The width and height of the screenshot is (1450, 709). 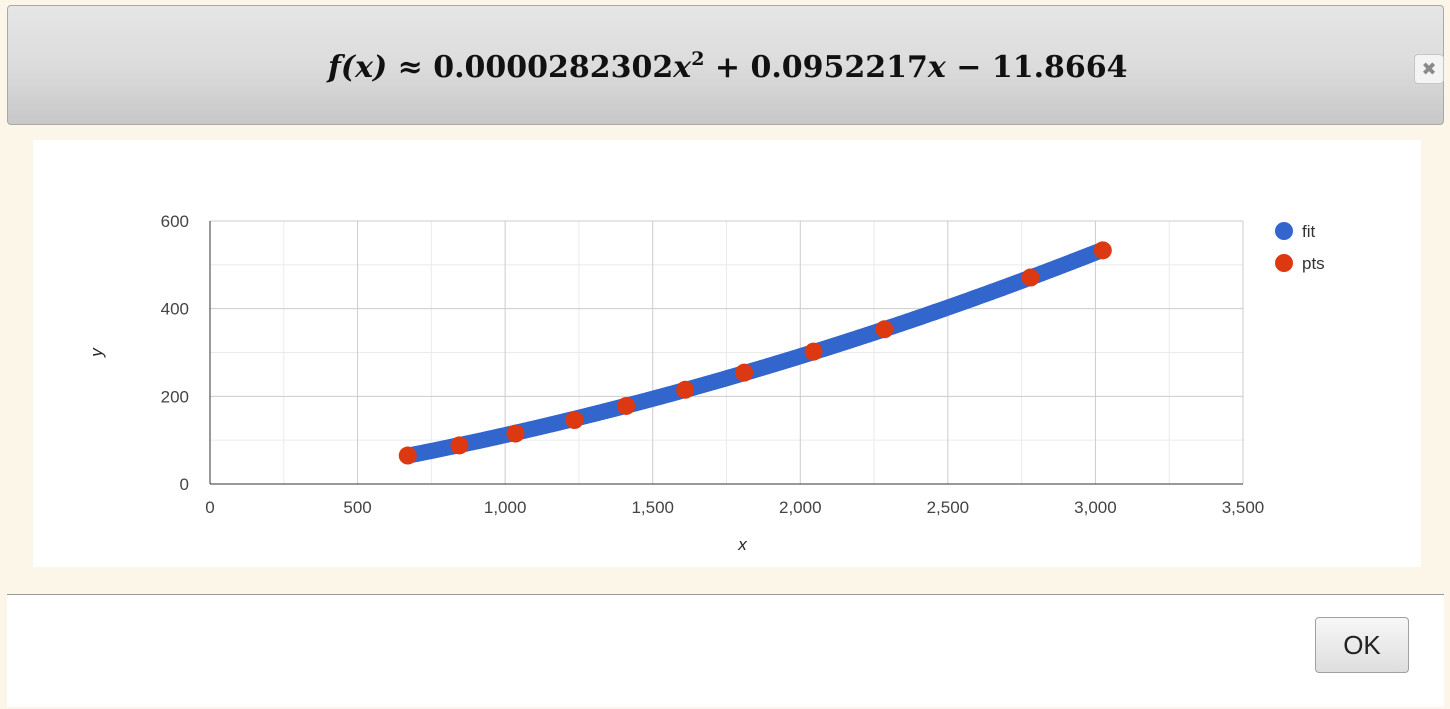 What do you see at coordinates (969, 67) in the screenshot?
I see `formula-minus: −` at bounding box center [969, 67].